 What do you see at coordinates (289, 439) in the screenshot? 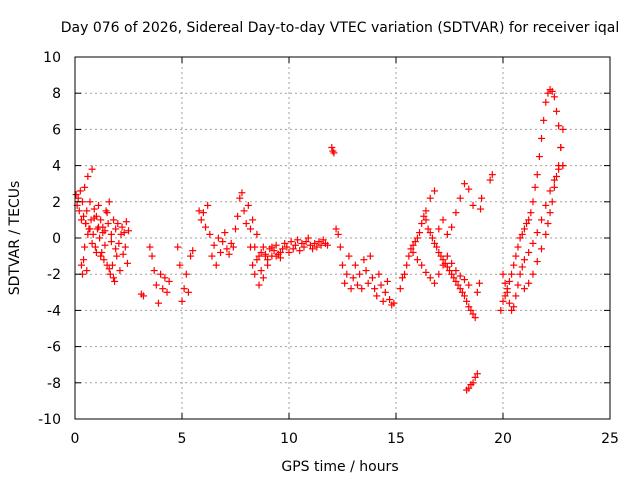
I see `x-tick-label: 10` at bounding box center [289, 439].